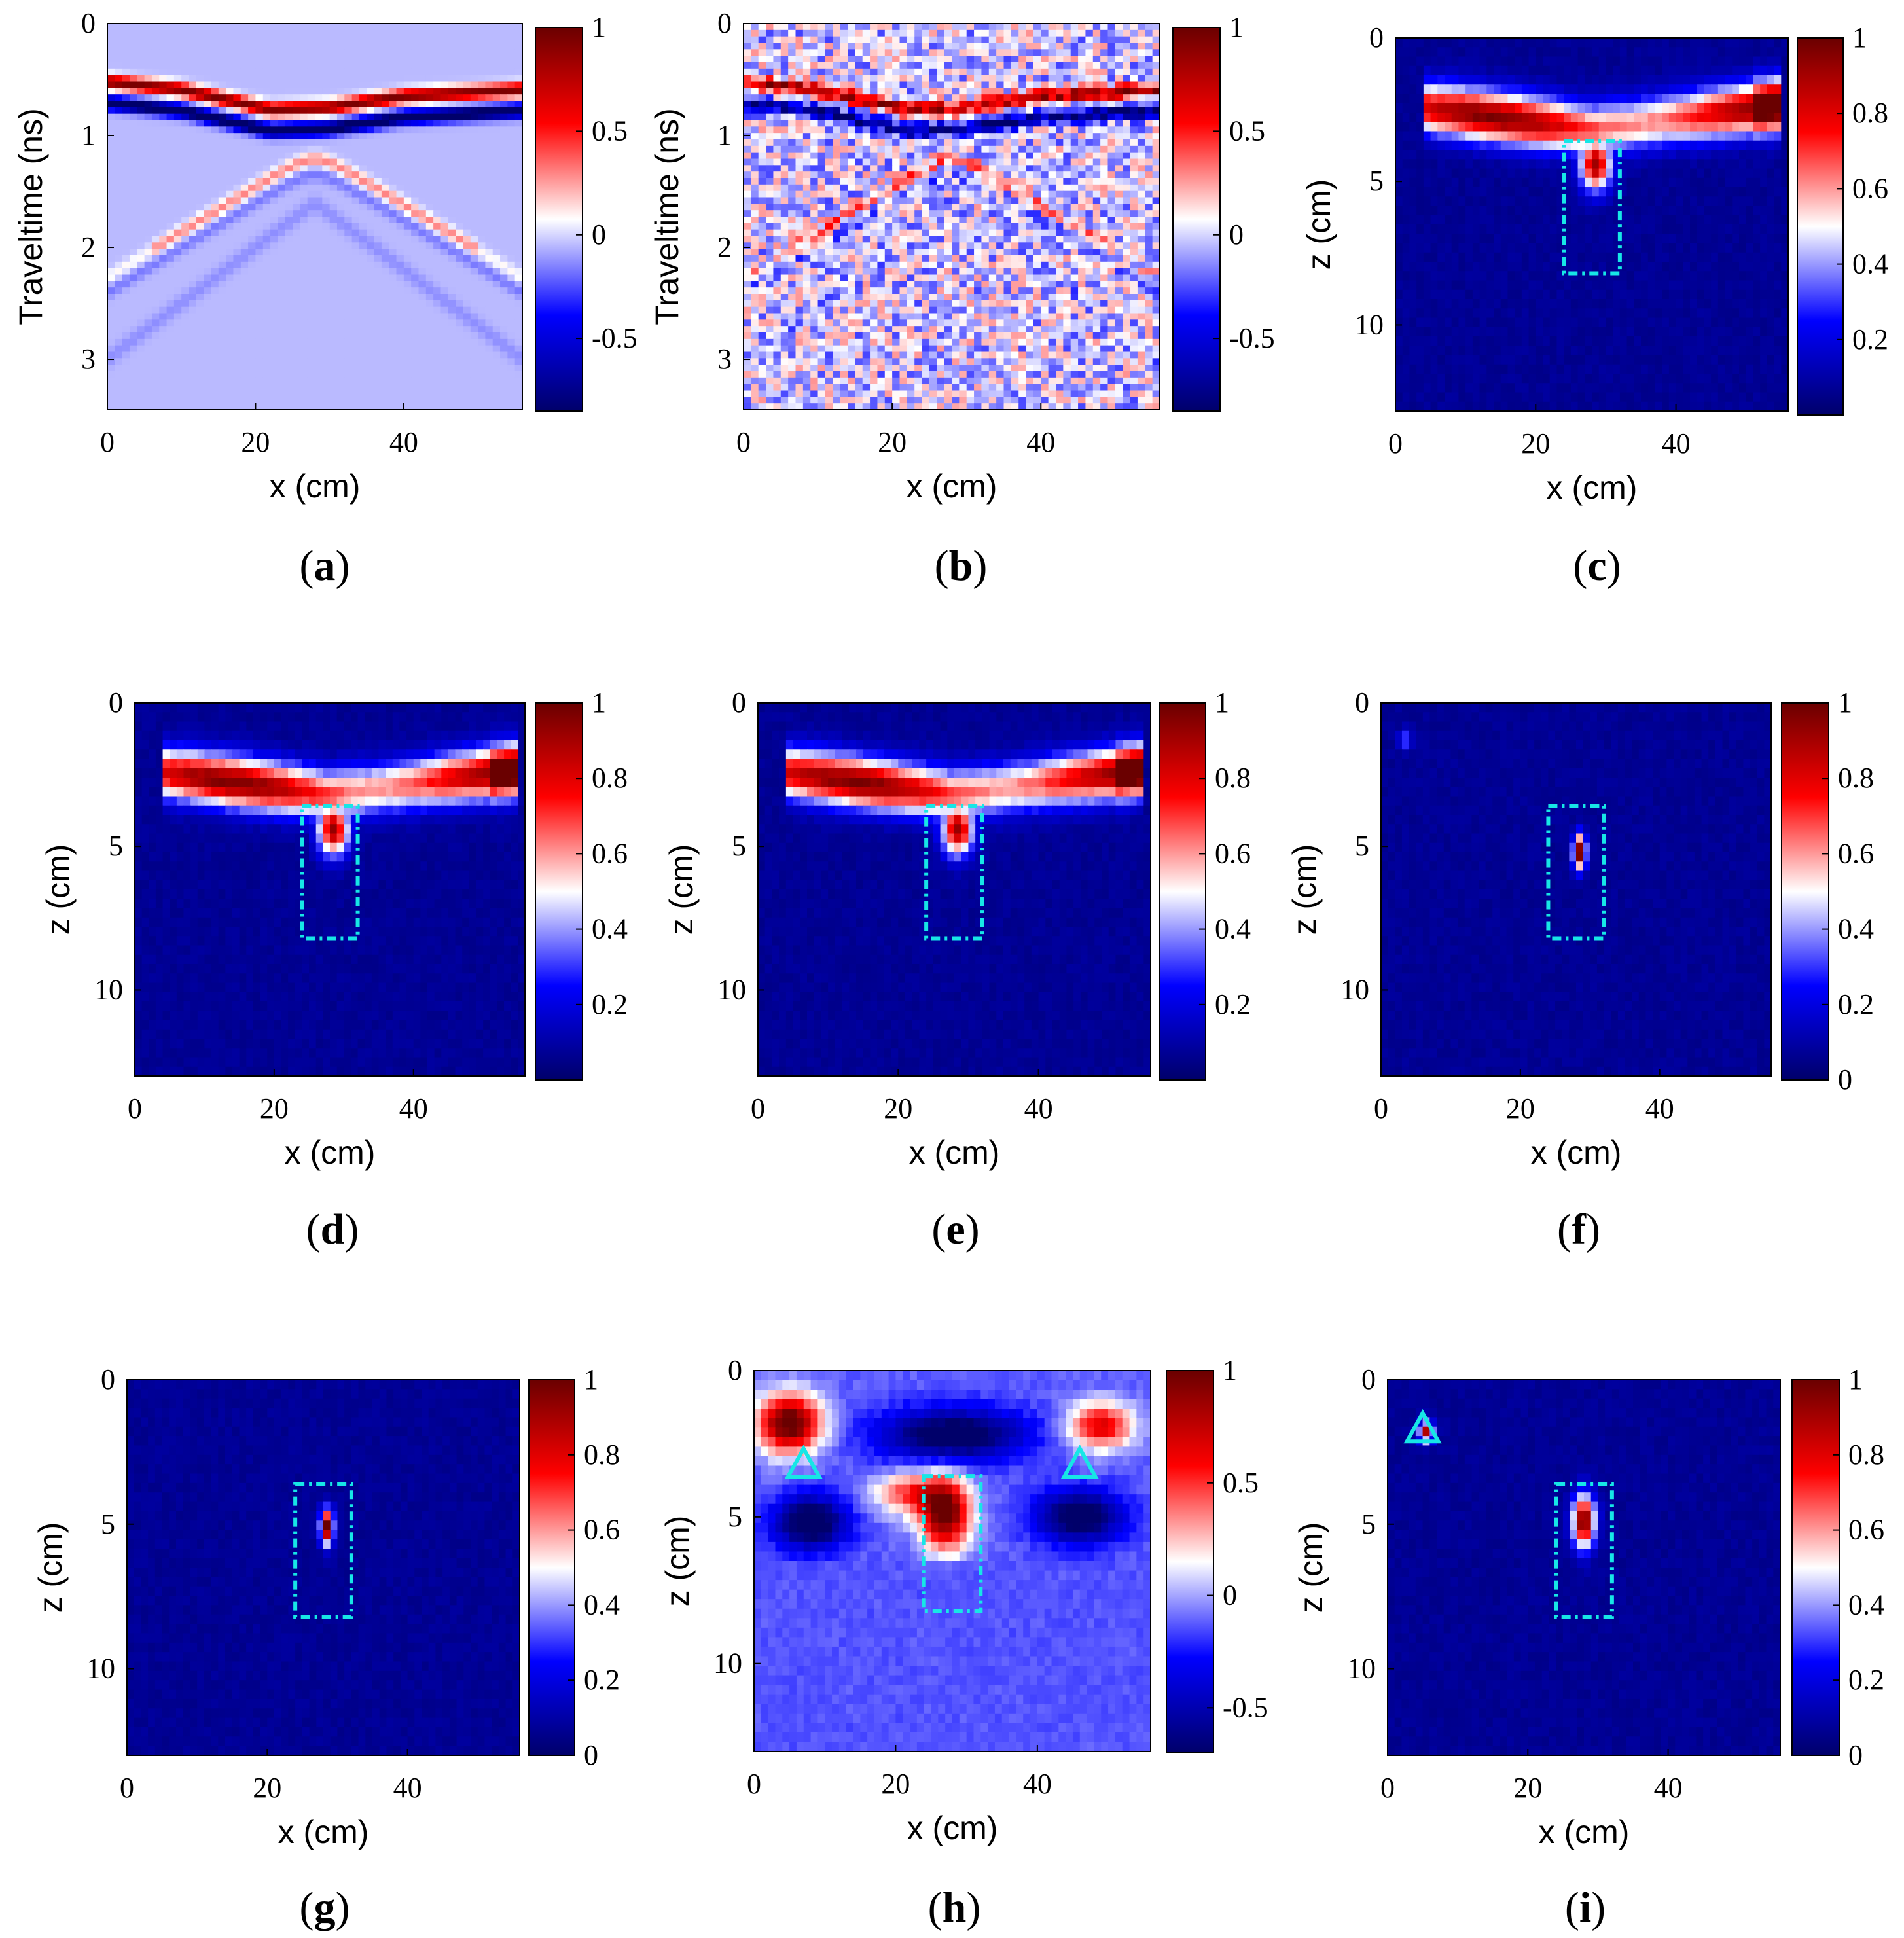 The height and width of the screenshot is (1938, 1904). I want to click on heatmap-a, so click(315, 217).